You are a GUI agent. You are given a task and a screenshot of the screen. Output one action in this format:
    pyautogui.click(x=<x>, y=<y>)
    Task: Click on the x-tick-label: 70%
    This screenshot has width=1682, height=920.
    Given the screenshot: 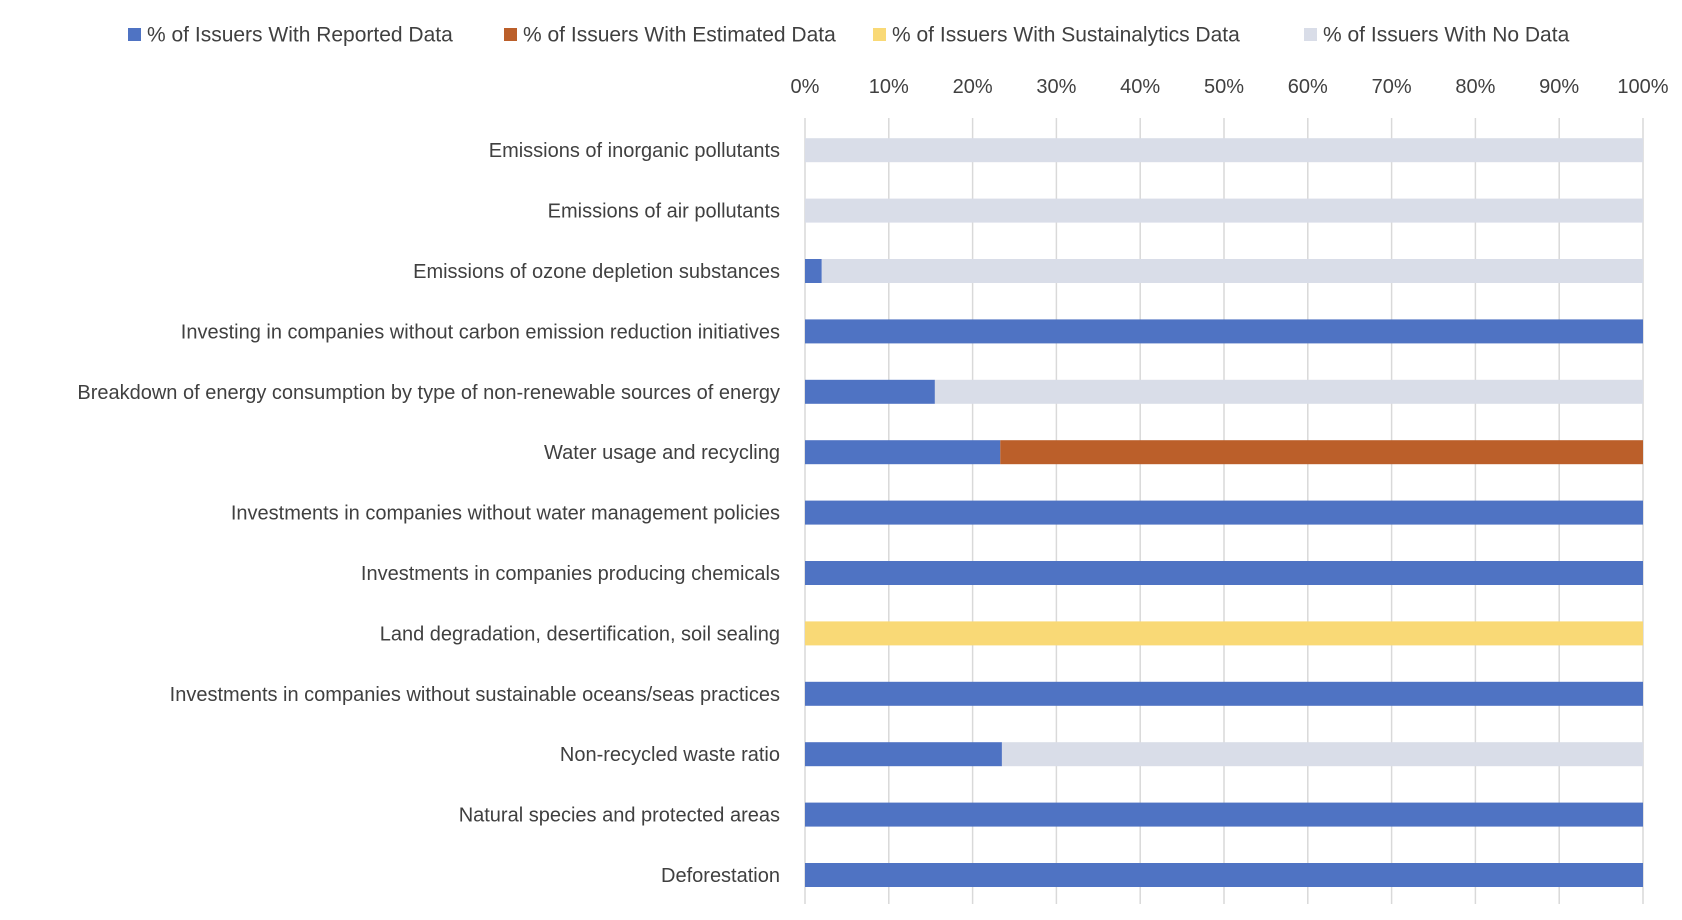 What is the action you would take?
    pyautogui.click(x=1392, y=87)
    